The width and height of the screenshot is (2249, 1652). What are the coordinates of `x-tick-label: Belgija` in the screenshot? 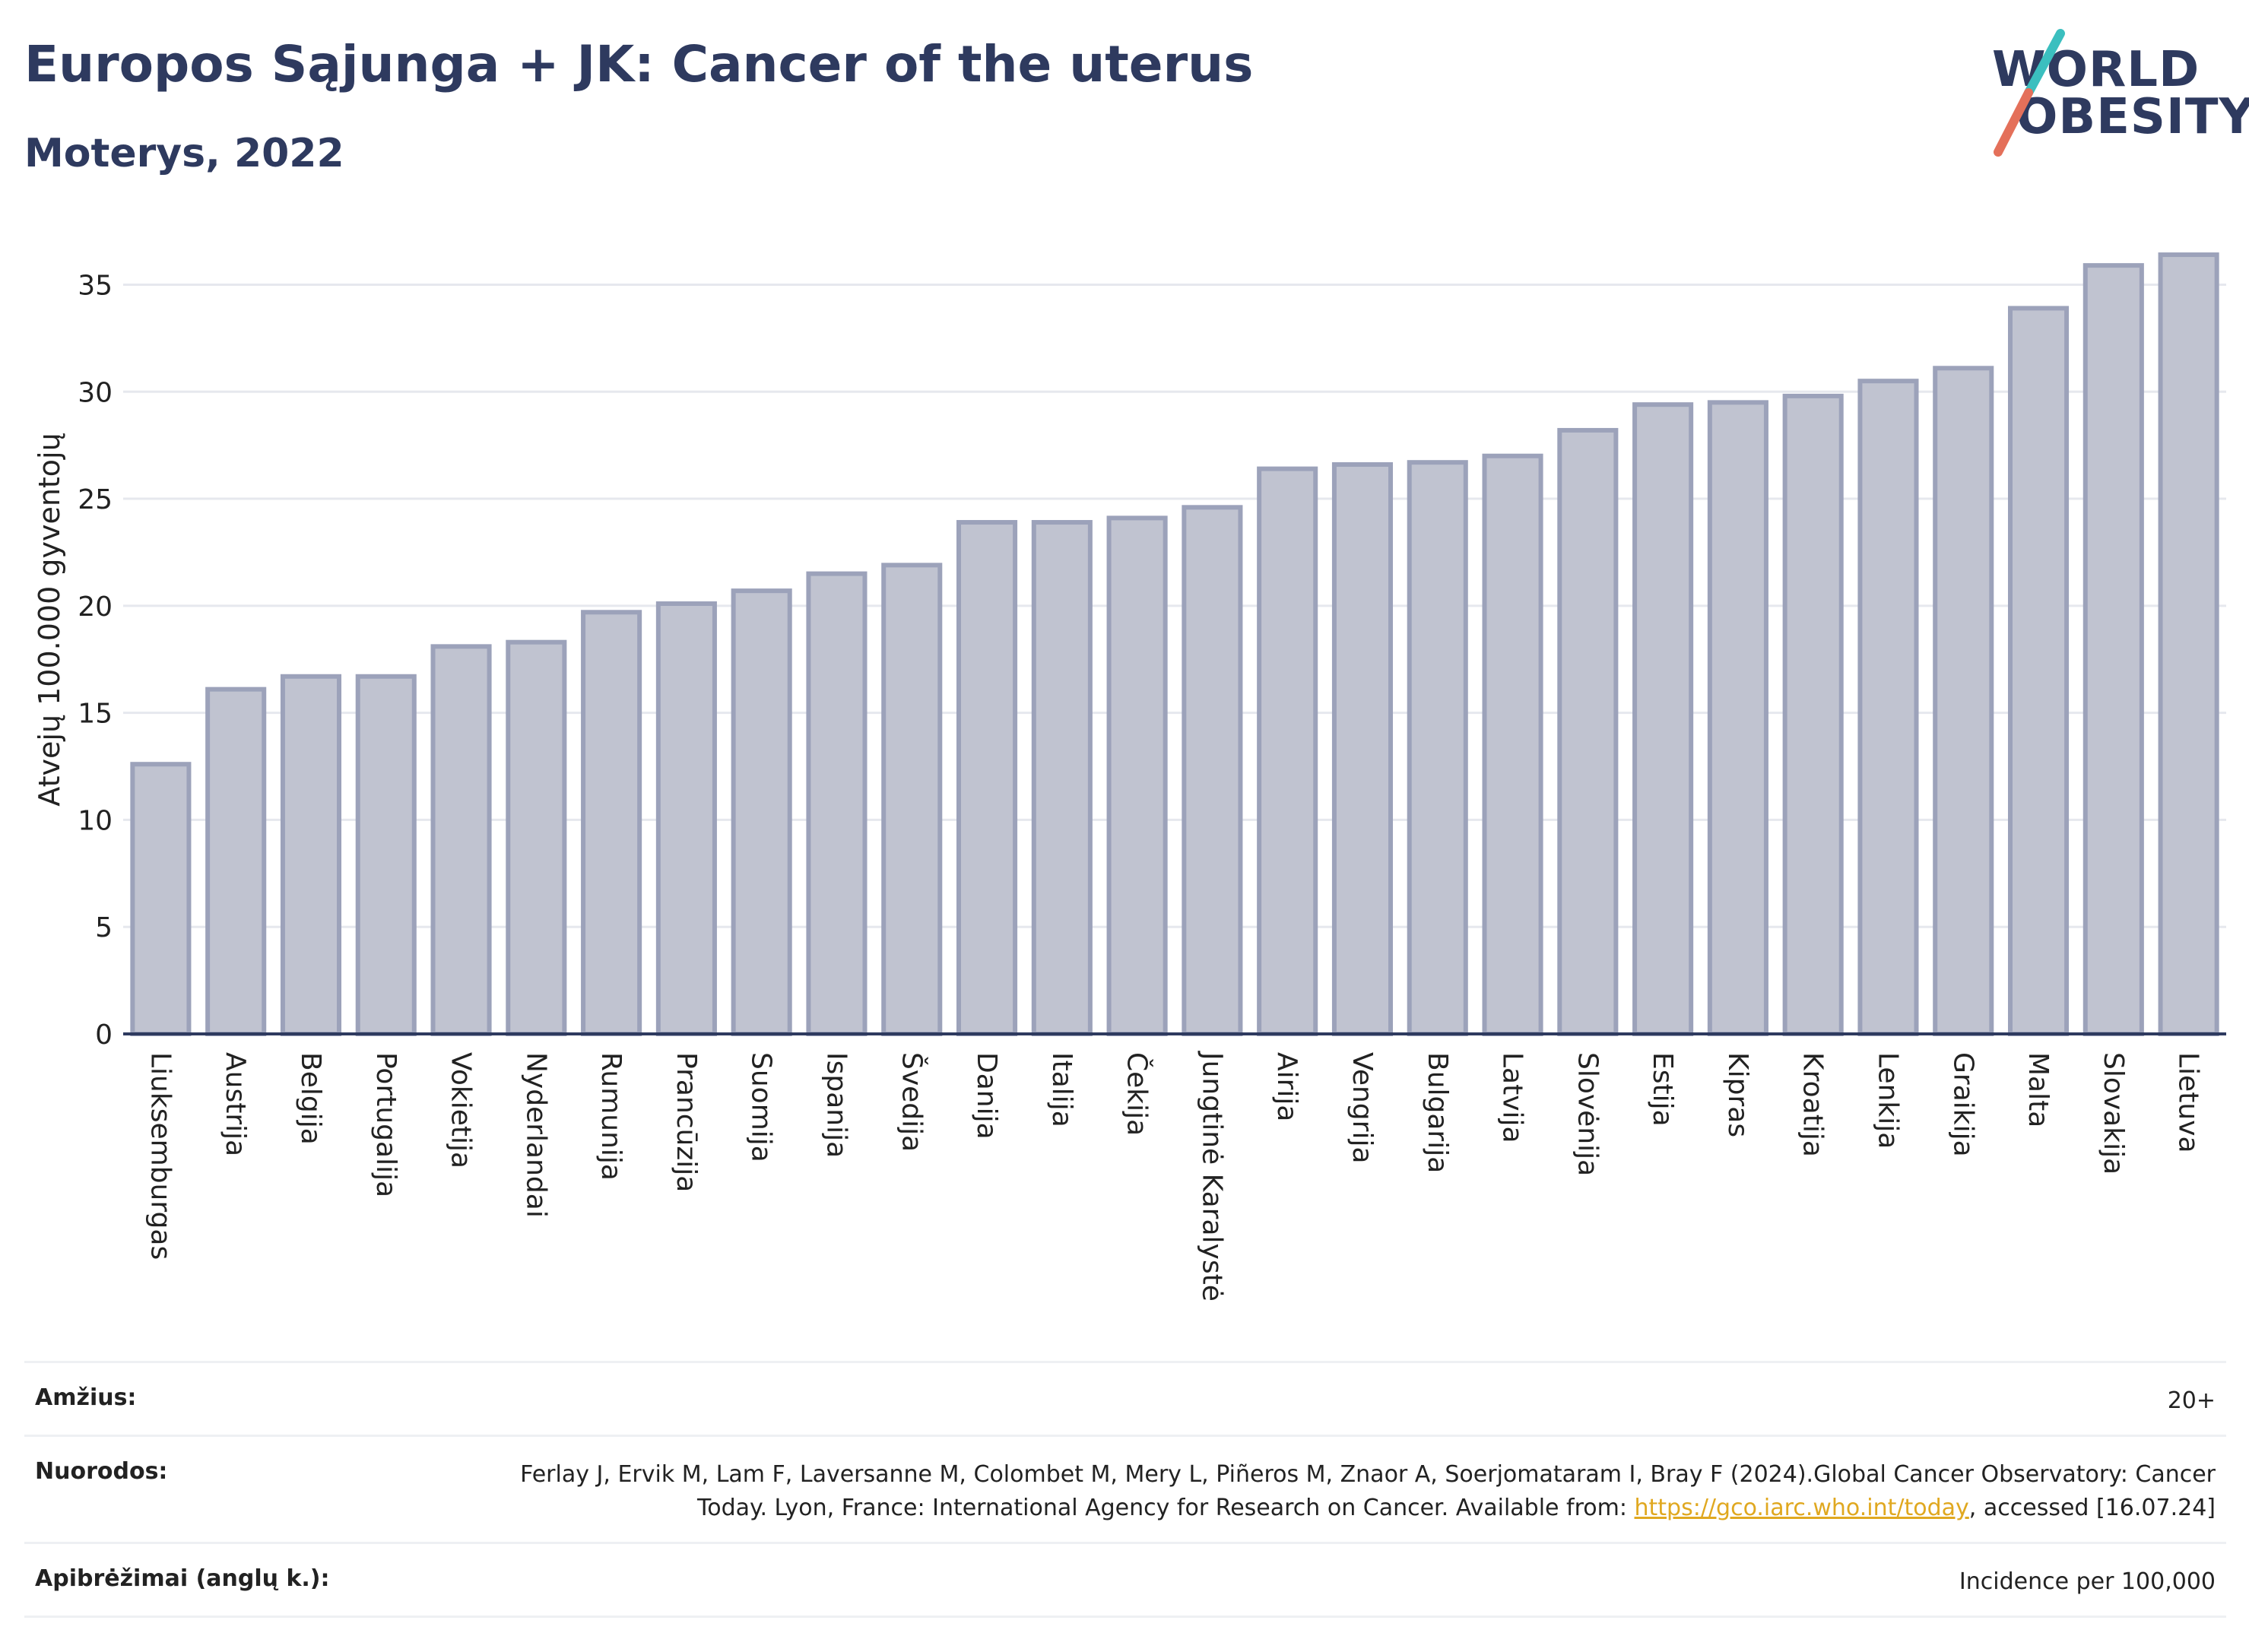 It's located at (310, 1098).